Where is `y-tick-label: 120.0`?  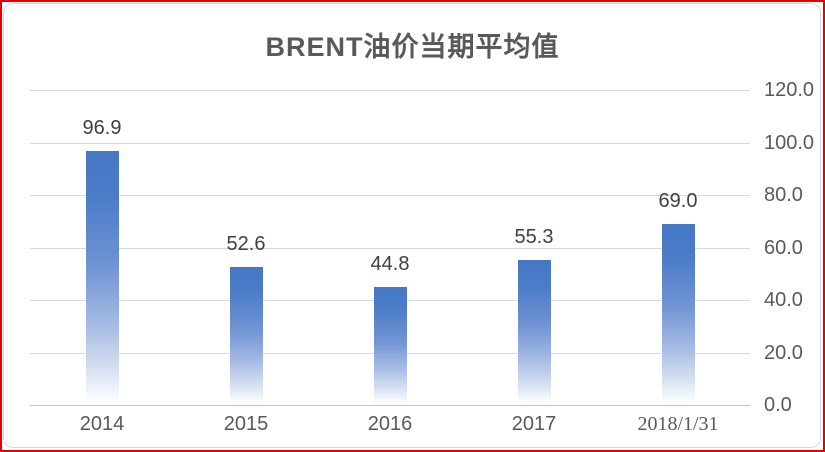 y-tick-label: 120.0 is located at coordinates (789, 90).